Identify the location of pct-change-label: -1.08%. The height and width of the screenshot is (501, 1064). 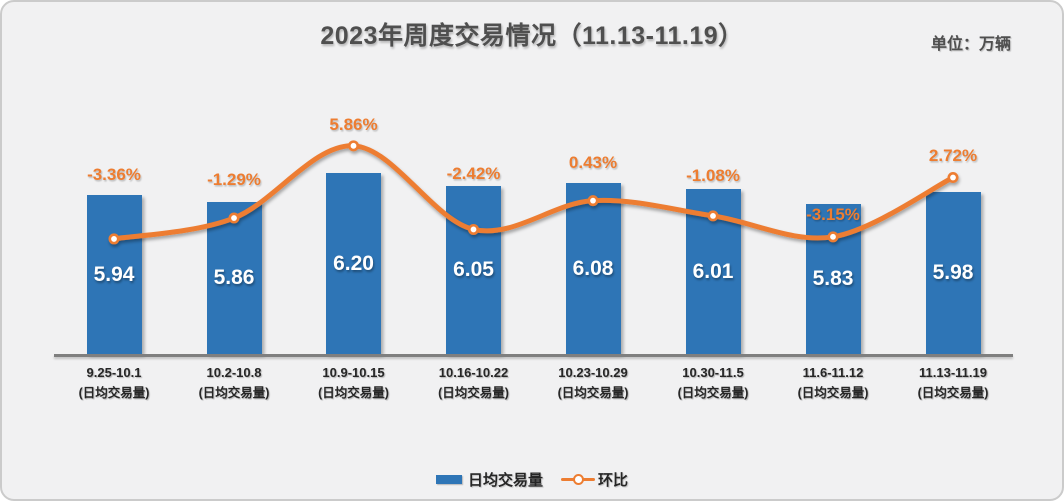
(713, 175).